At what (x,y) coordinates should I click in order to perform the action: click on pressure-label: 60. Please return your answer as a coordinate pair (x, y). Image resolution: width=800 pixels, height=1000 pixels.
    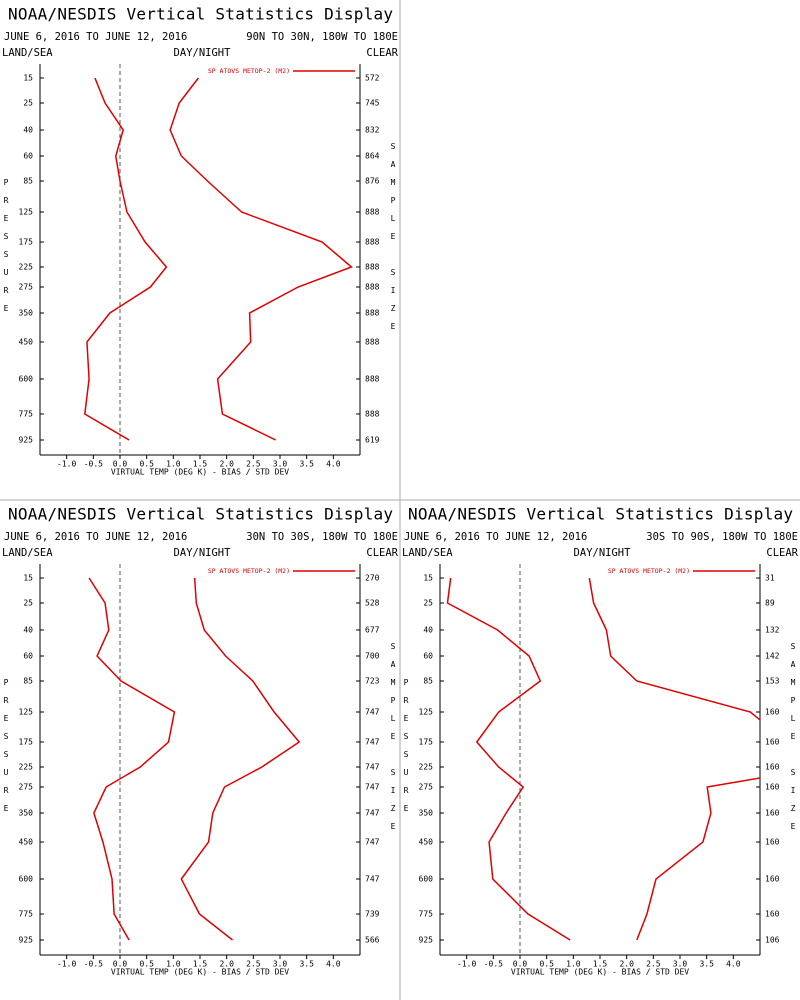
    Looking at the image, I should click on (28, 656).